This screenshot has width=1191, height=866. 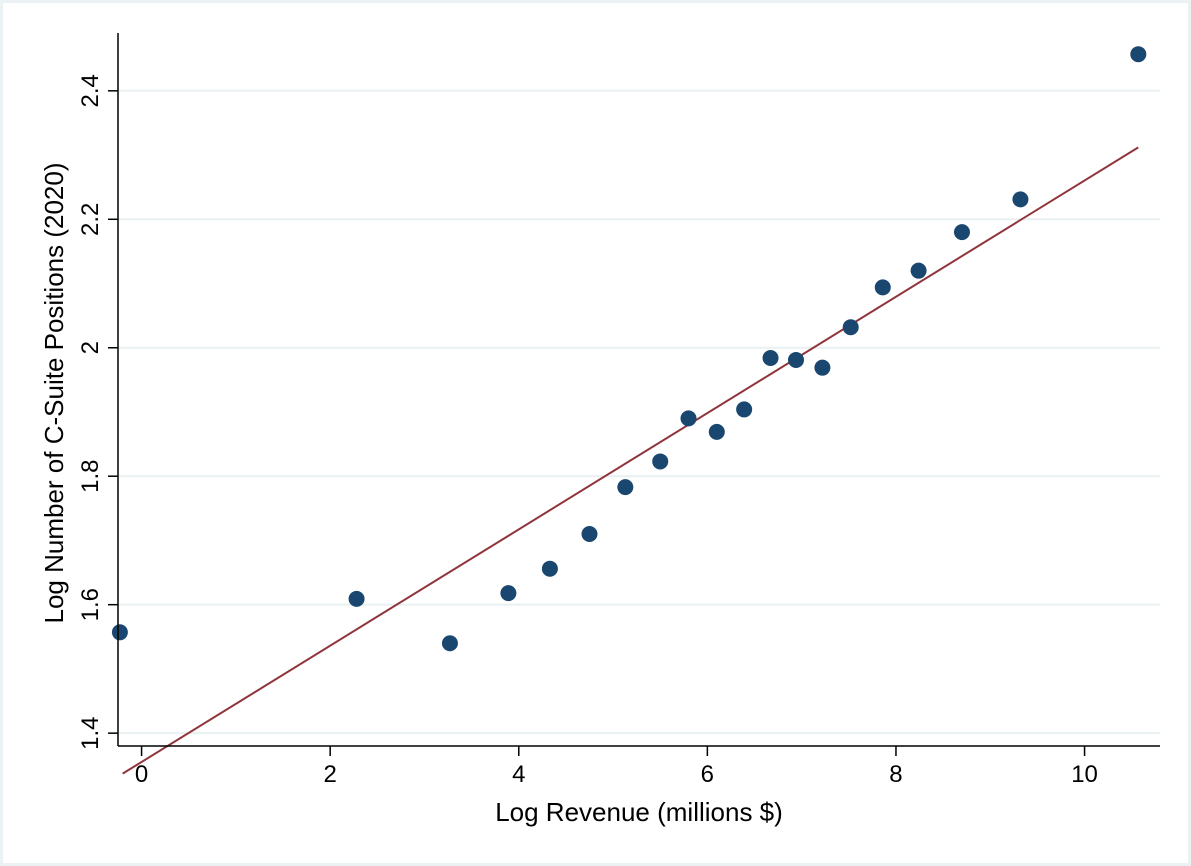 I want to click on y-tick-label: 1.6, so click(x=90, y=604).